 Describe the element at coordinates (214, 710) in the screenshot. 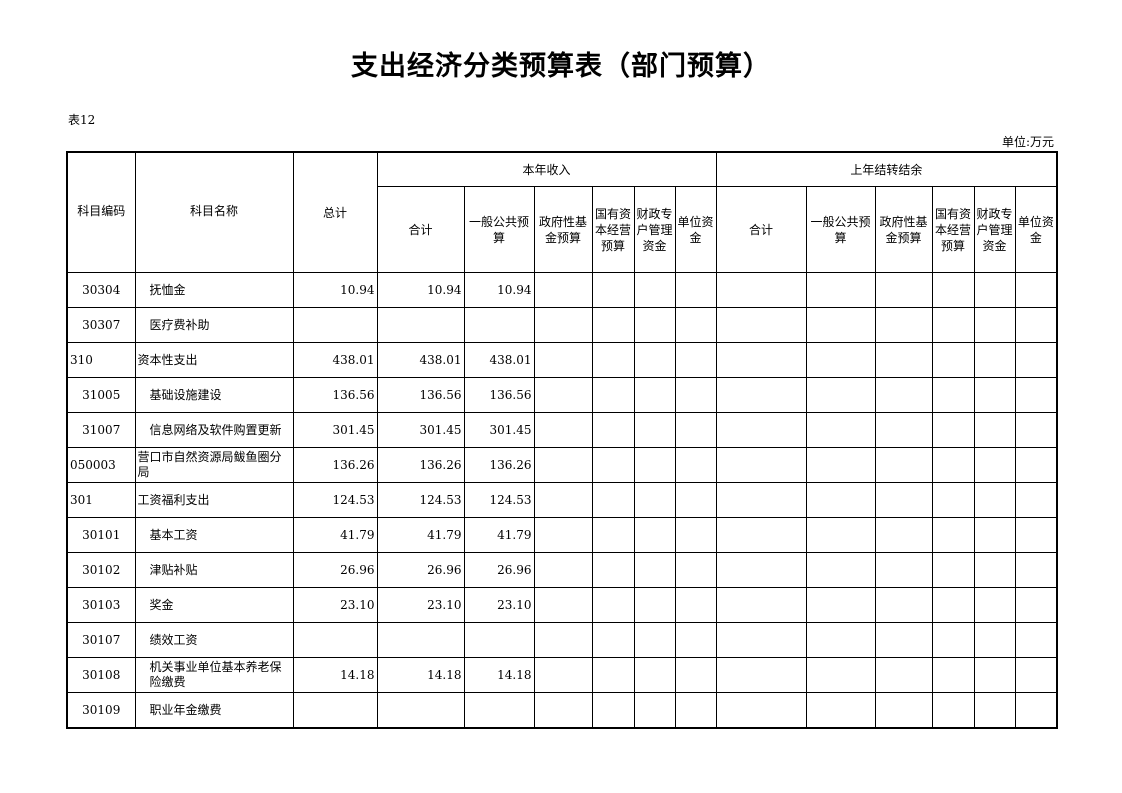

I see `cell-name: 职业年金缴费` at that location.